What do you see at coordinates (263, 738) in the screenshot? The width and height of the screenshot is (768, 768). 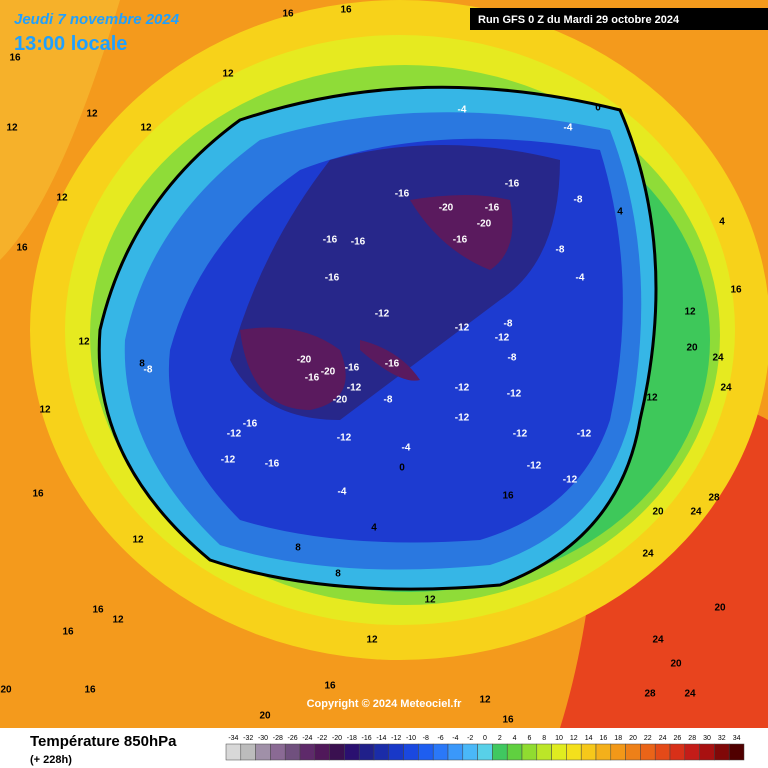 I see `legend-tick-label: -30` at bounding box center [263, 738].